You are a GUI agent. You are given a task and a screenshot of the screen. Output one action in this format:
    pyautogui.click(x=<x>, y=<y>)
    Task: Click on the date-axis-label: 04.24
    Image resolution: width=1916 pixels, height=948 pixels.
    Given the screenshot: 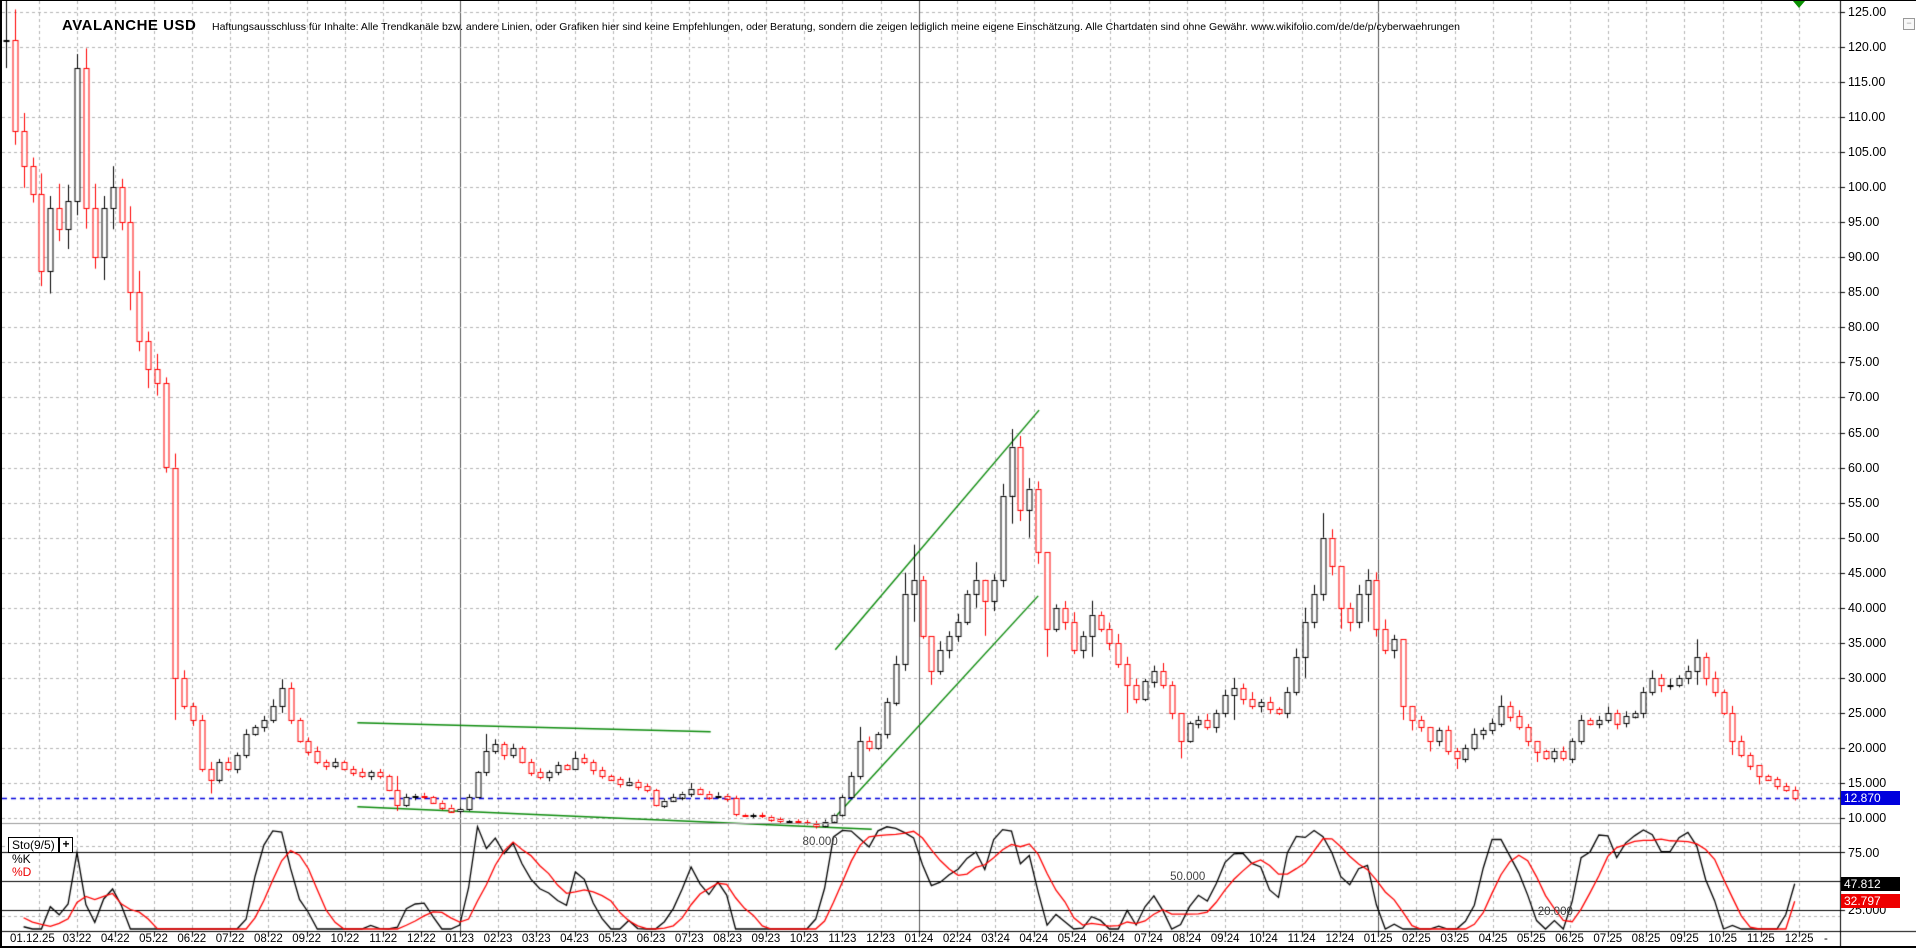 What is the action you would take?
    pyautogui.click(x=1034, y=939)
    